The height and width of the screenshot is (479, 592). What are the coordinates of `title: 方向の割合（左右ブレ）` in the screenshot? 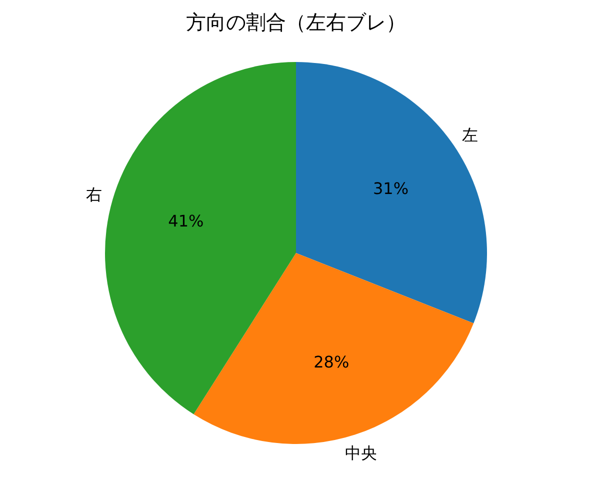 It's located at (296, 22).